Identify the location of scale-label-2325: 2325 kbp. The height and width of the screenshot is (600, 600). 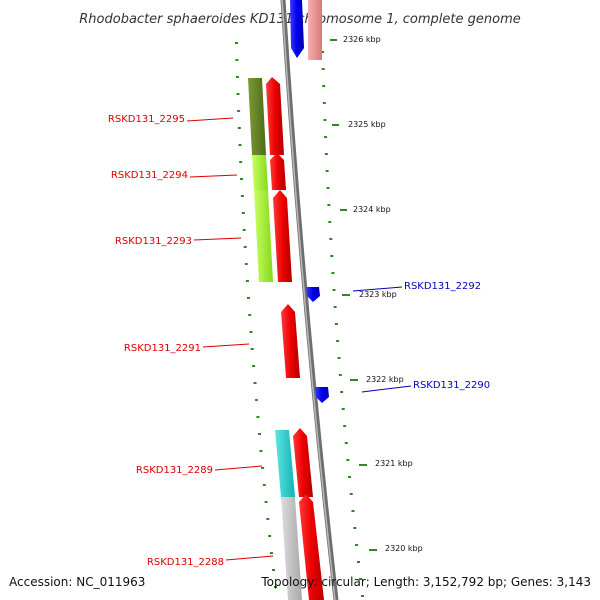
(367, 124).